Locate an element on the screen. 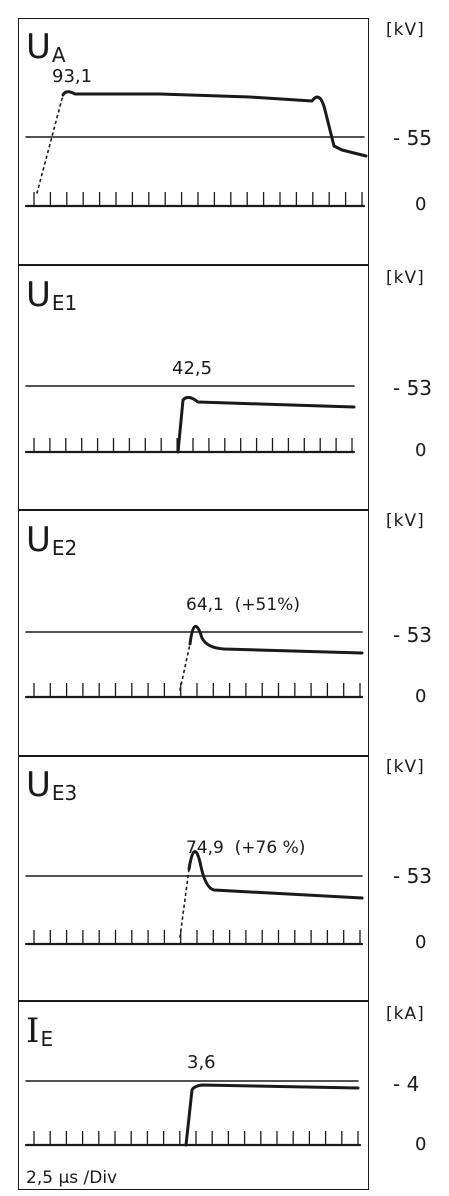  panel-title-ue1: UE1 is located at coordinates (52, 295).